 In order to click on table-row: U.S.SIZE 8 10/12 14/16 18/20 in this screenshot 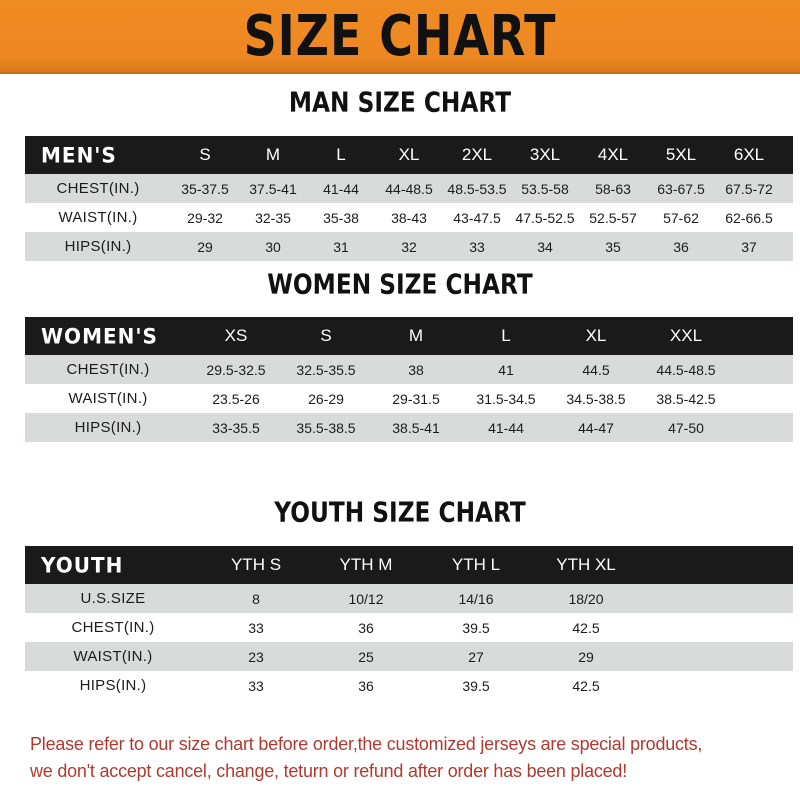, I will do `click(409, 598)`.